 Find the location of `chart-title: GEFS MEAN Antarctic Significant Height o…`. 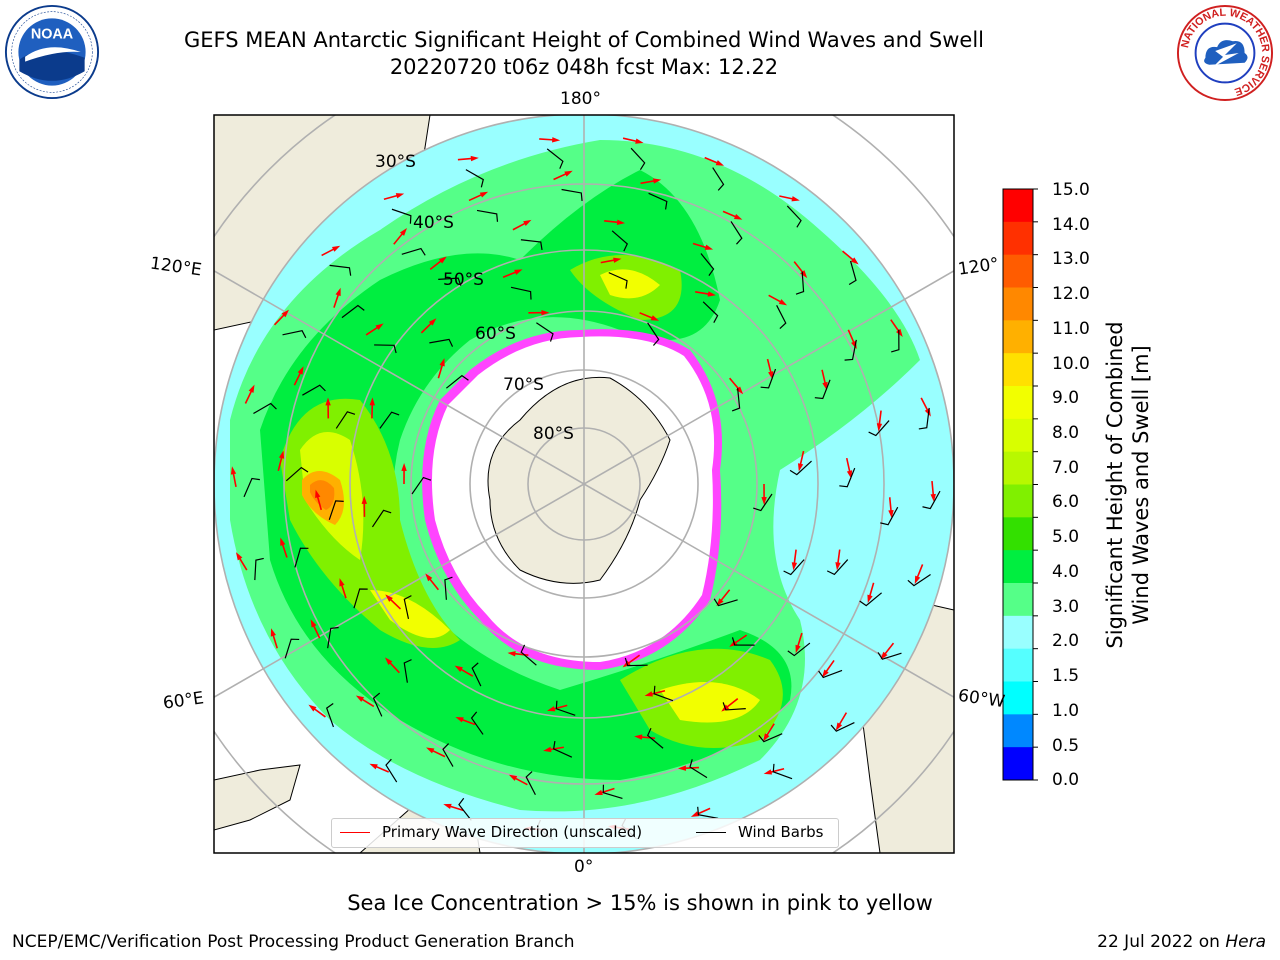

chart-title: GEFS MEAN Antarctic Significant Height o… is located at coordinates (584, 40).